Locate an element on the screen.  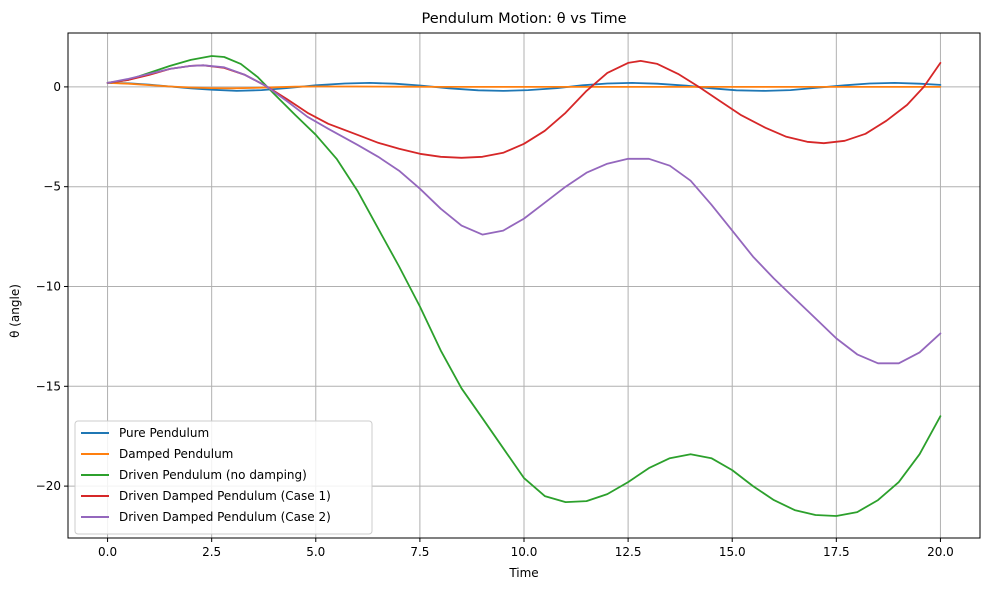
legend-label: Driven Damped Pendulum (Case 1) is located at coordinates (225, 496).